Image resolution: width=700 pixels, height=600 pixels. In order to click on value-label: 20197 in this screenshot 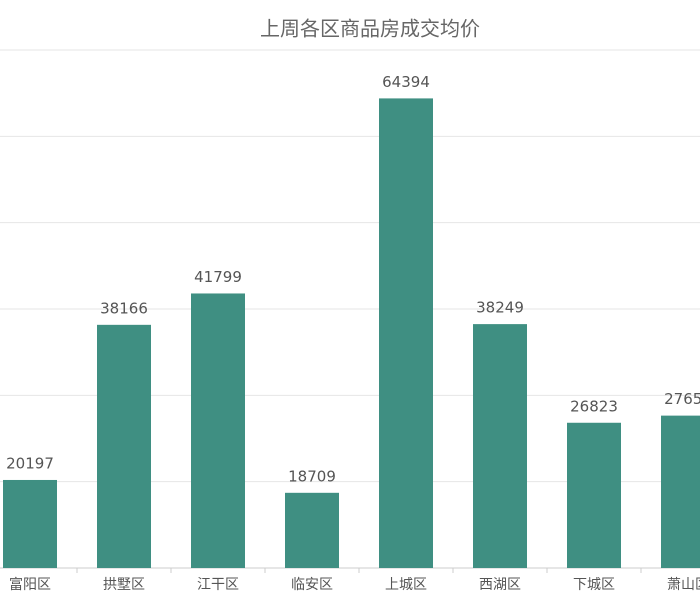, I will do `click(30, 463)`.